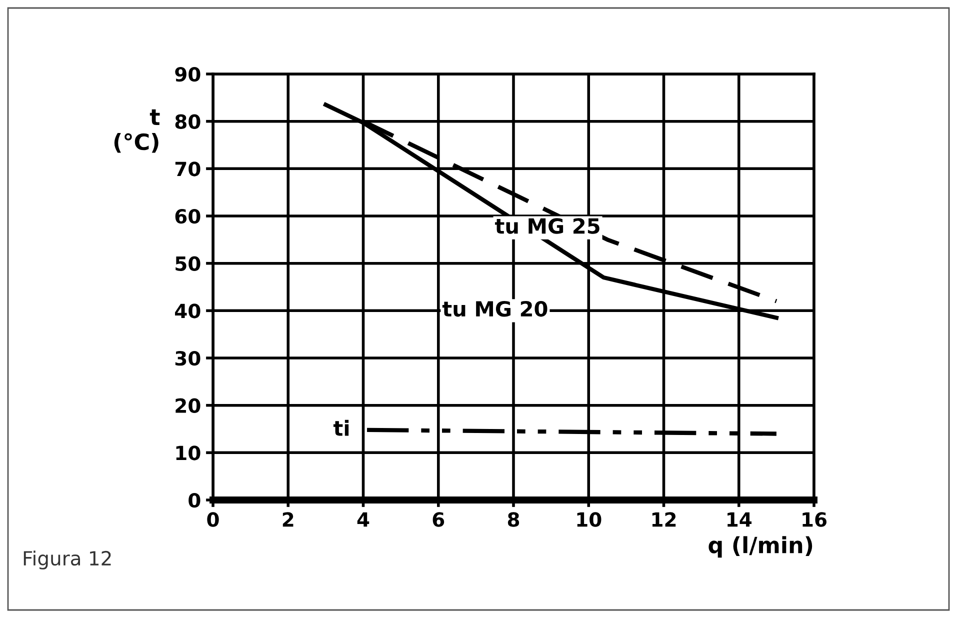  Describe the element at coordinates (213, 519) in the screenshot. I see `x-tick-label: 0` at that location.